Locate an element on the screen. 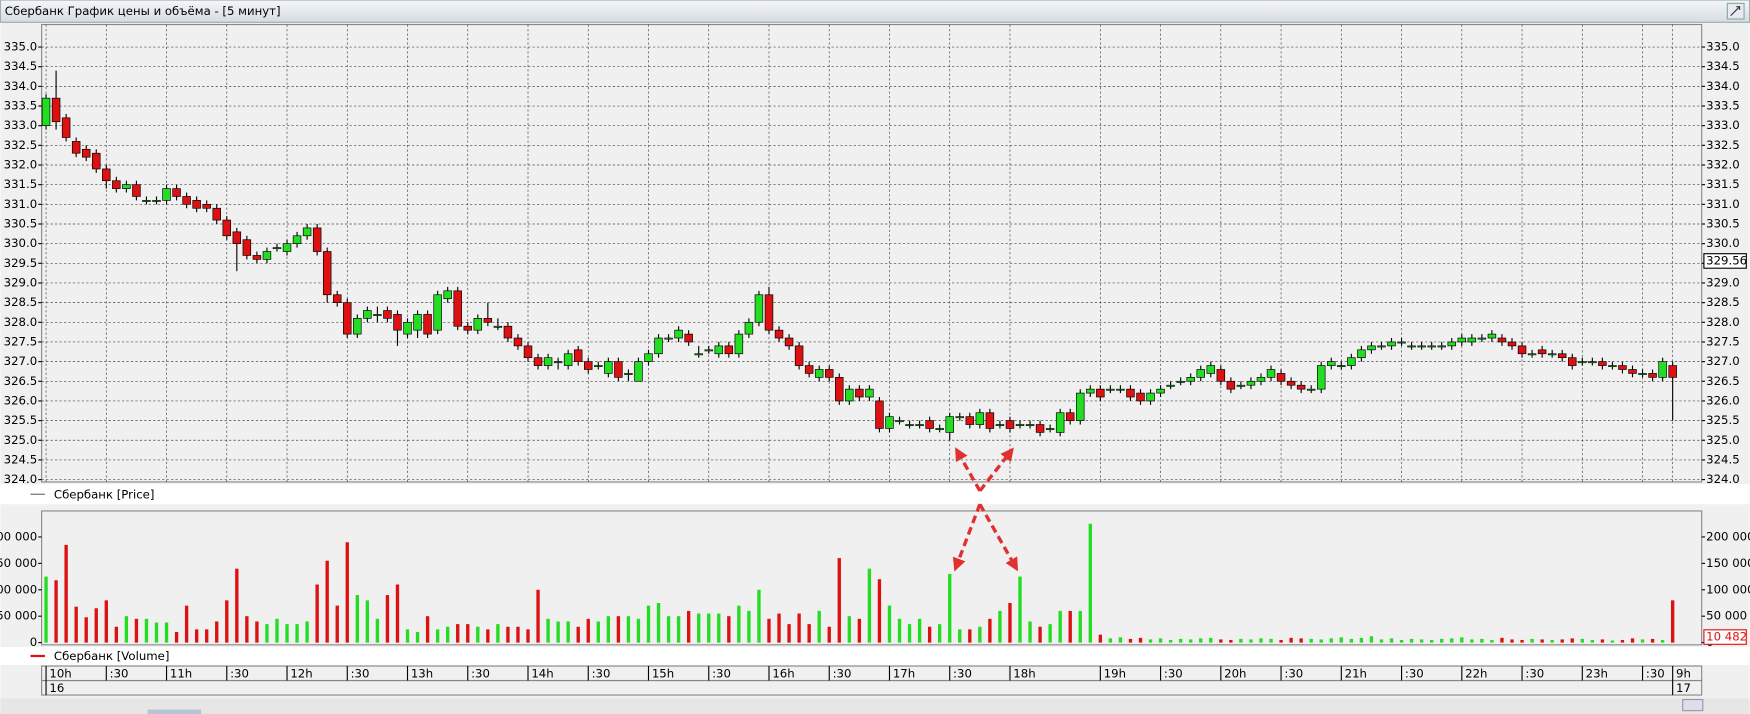 The height and width of the screenshot is (714, 1750). x-tick-label: 15h is located at coordinates (663, 673).